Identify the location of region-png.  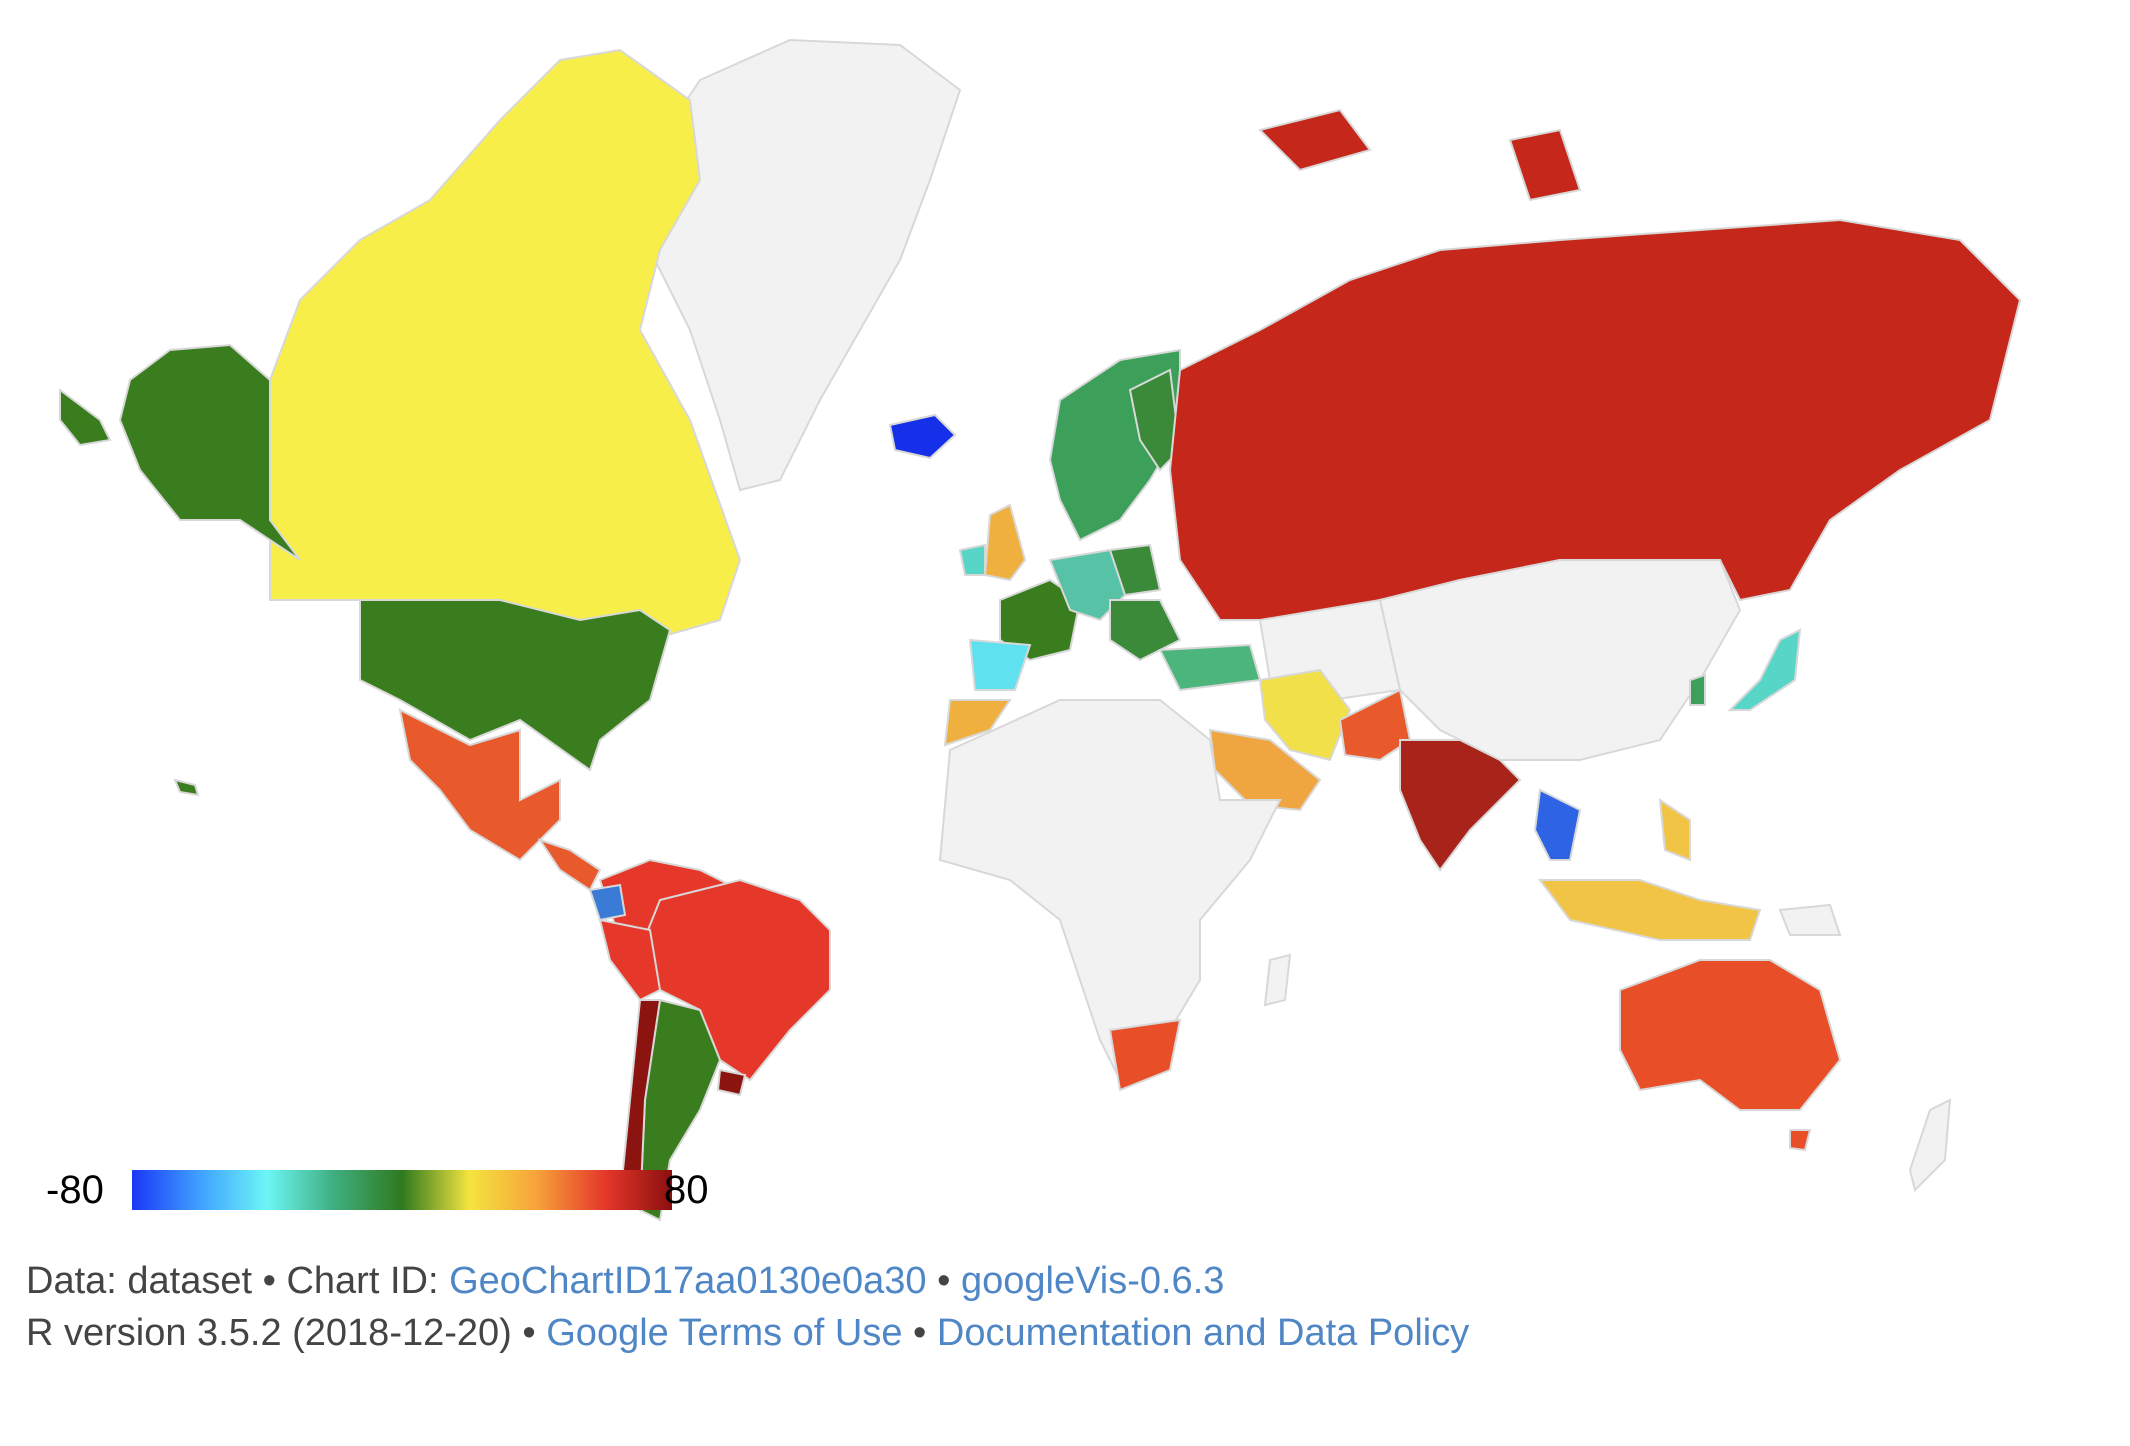
(1810, 919).